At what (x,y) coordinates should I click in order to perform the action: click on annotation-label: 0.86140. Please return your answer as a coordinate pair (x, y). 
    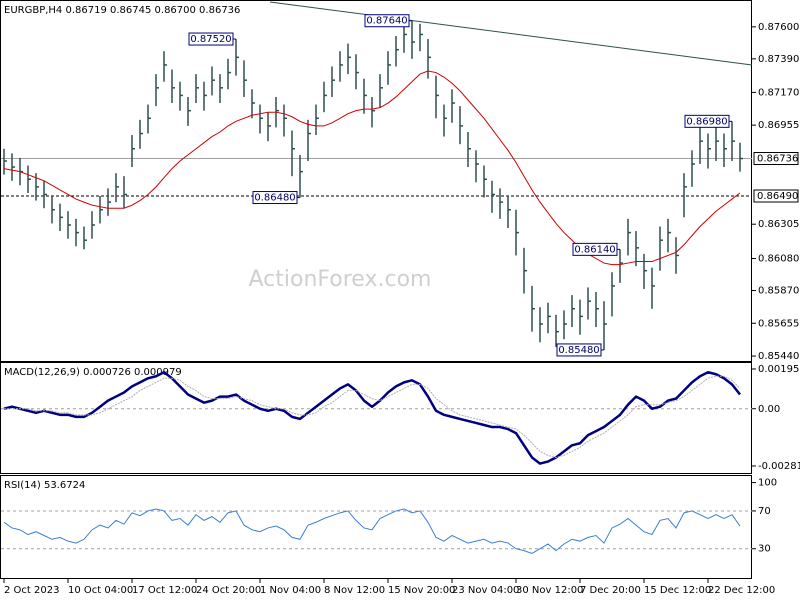
    Looking at the image, I should click on (594, 249).